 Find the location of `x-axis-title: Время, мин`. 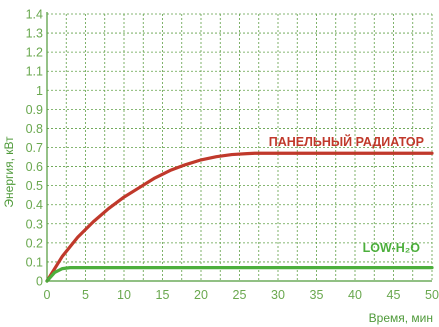

x-axis-title: Время, мин is located at coordinates (401, 318).